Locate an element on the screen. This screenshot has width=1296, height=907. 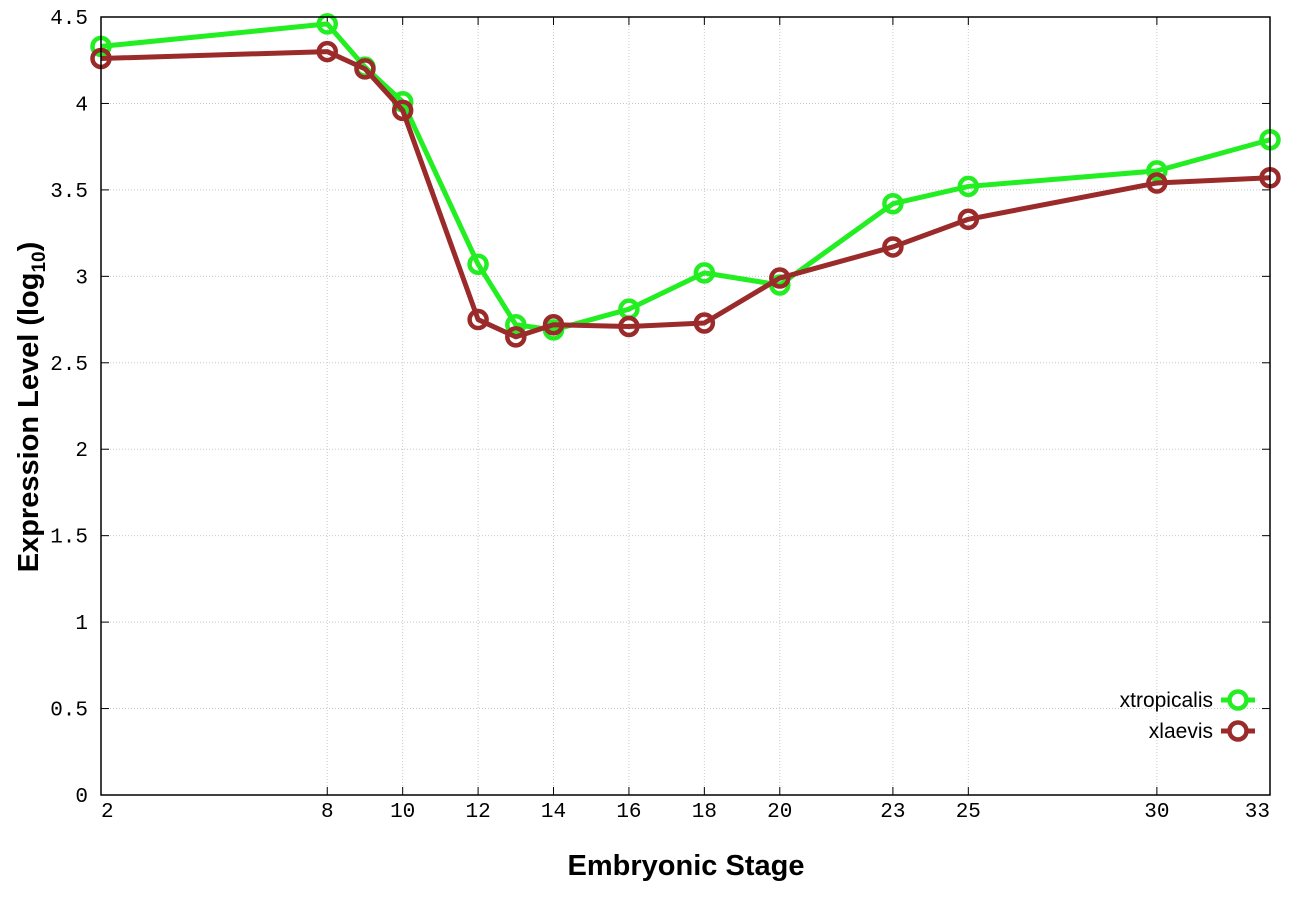
legend: xtropicalis xlaevis is located at coordinates (1187, 716).